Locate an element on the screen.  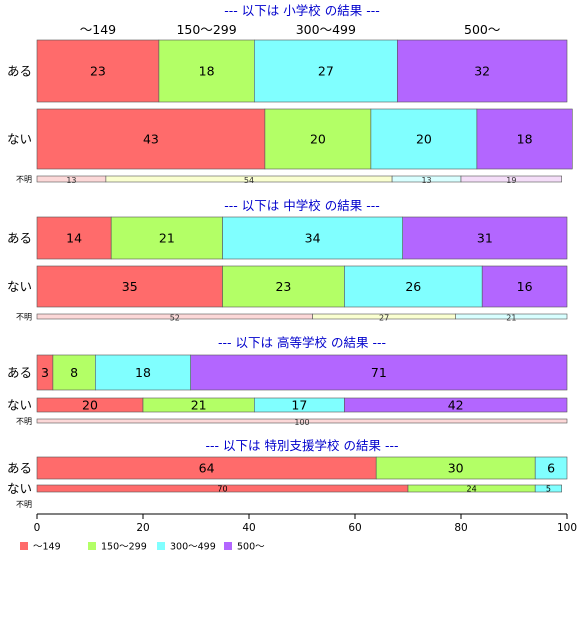
data-label: 100 is located at coordinates (301, 422).